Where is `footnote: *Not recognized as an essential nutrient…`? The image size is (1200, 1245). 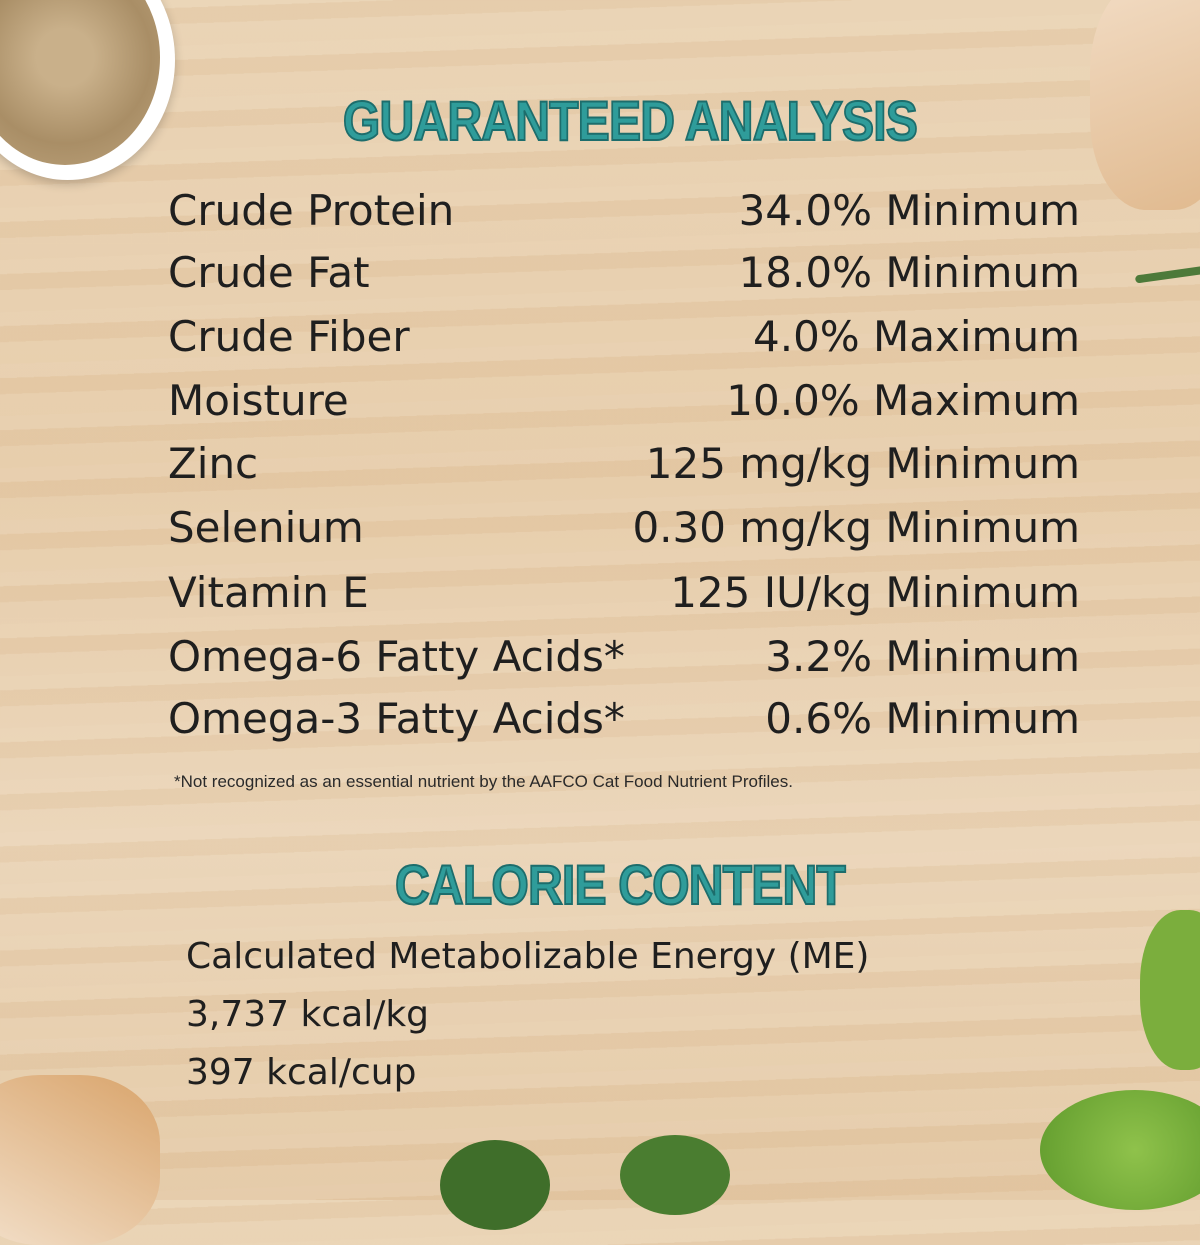
footnote: *Not recognized as an essential nutrient… is located at coordinates (483, 781).